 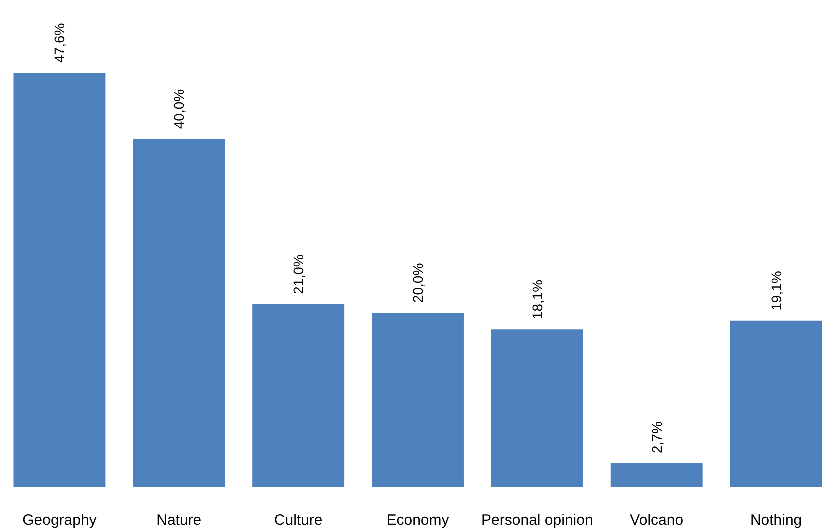 What do you see at coordinates (776, 520) in the screenshot?
I see `x-tick-label: Nothing` at bounding box center [776, 520].